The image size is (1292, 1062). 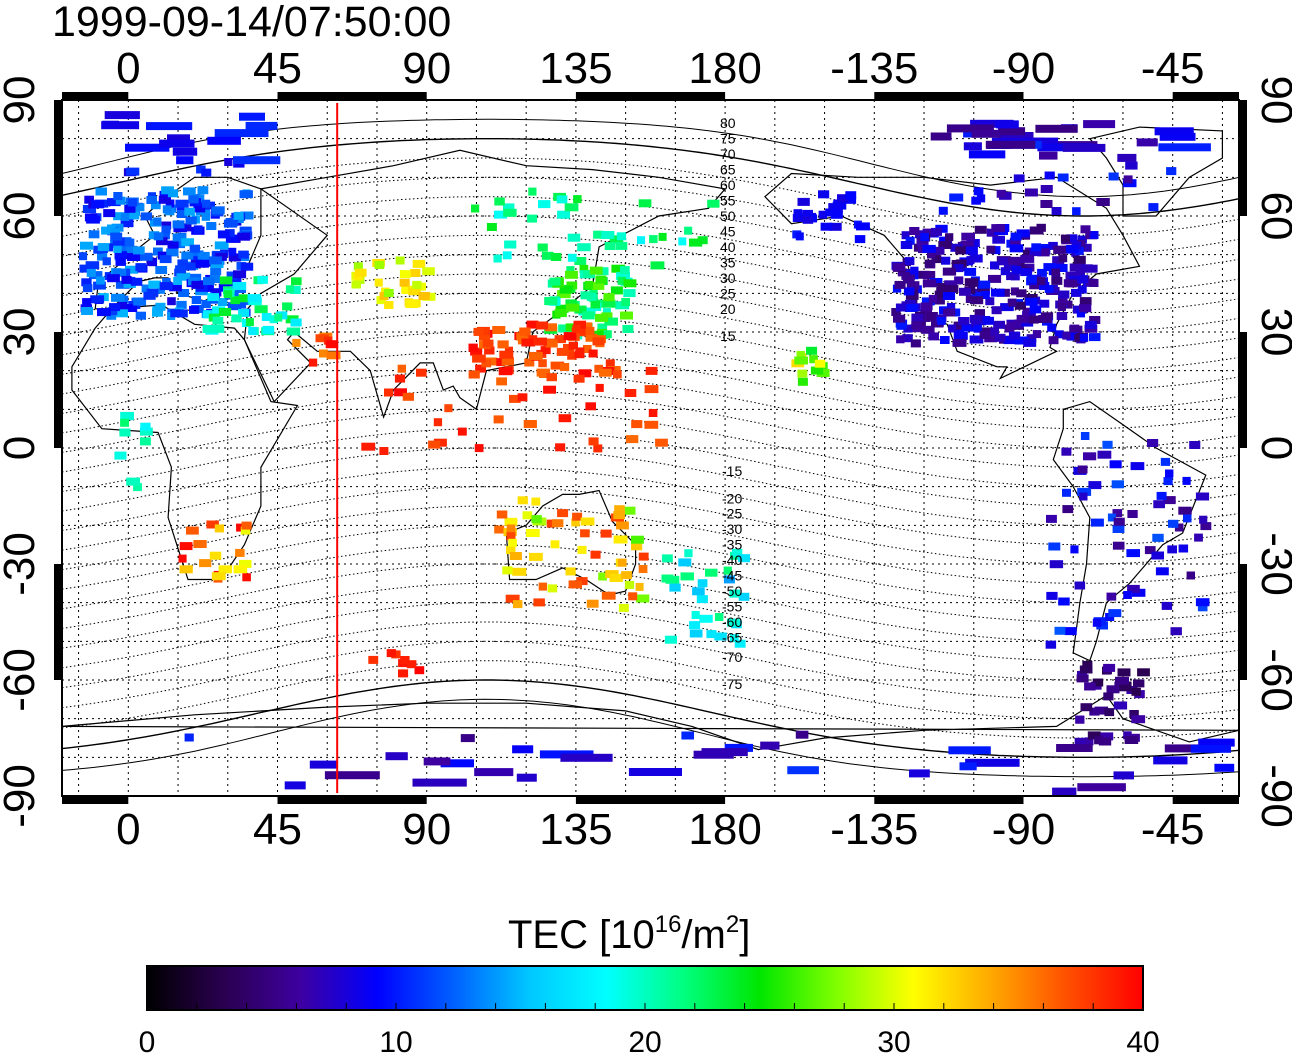 What do you see at coordinates (277, 829) in the screenshot?
I see `lon-tick-bottom: 45` at bounding box center [277, 829].